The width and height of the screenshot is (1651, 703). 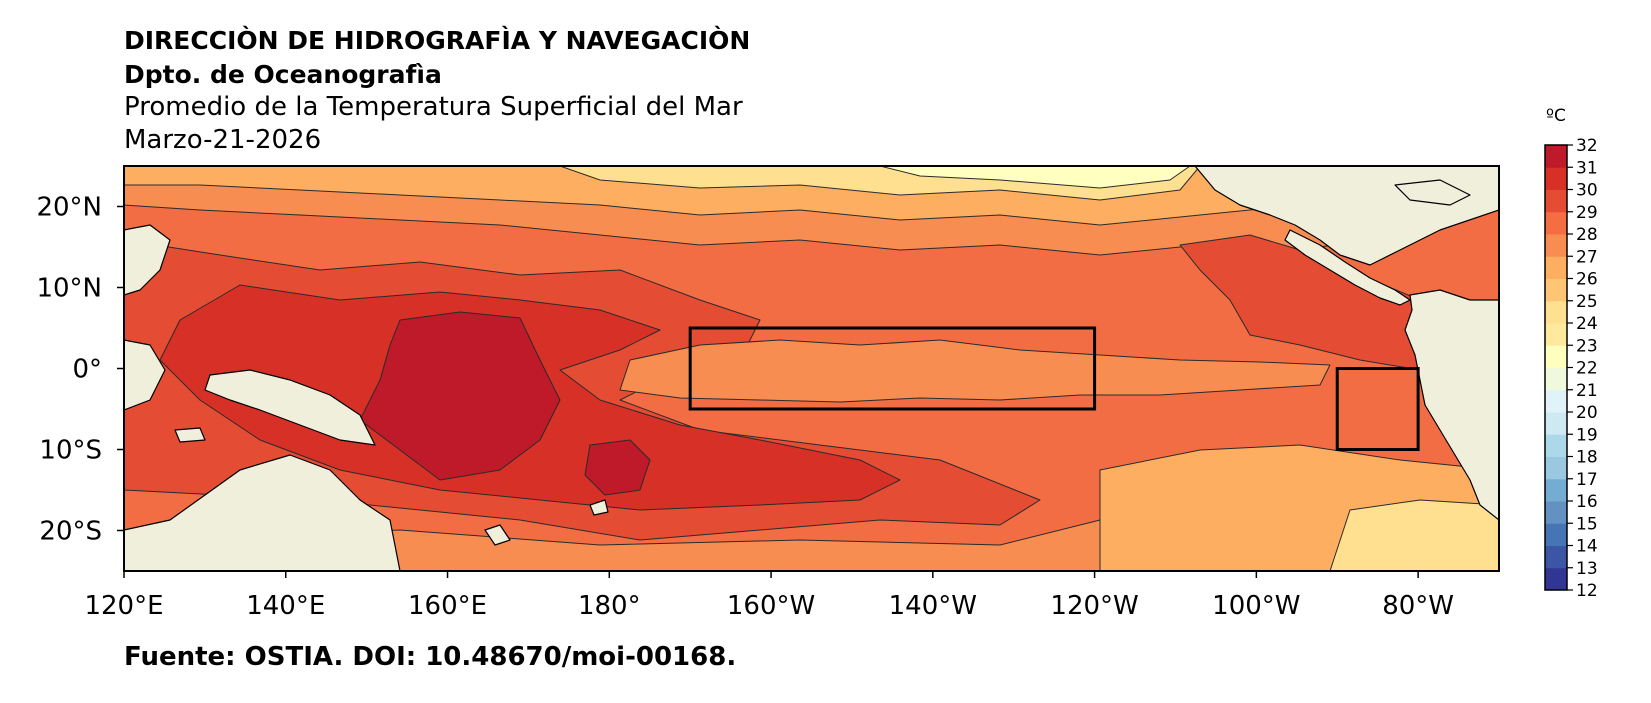 I want to click on land-philippines-indonesia, so click(x=147, y=260).